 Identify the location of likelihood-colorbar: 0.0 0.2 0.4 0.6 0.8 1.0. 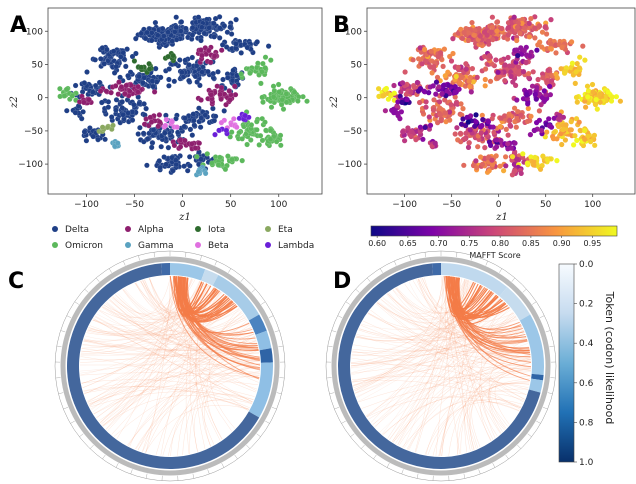
(576, 364).